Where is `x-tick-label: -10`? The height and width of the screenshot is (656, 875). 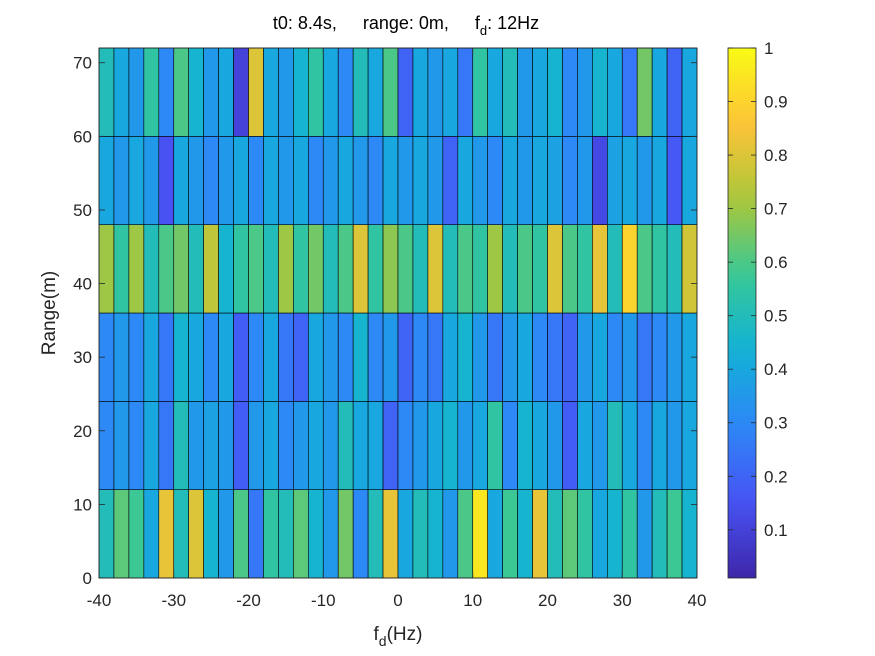 x-tick-label: -10 is located at coordinates (323, 600).